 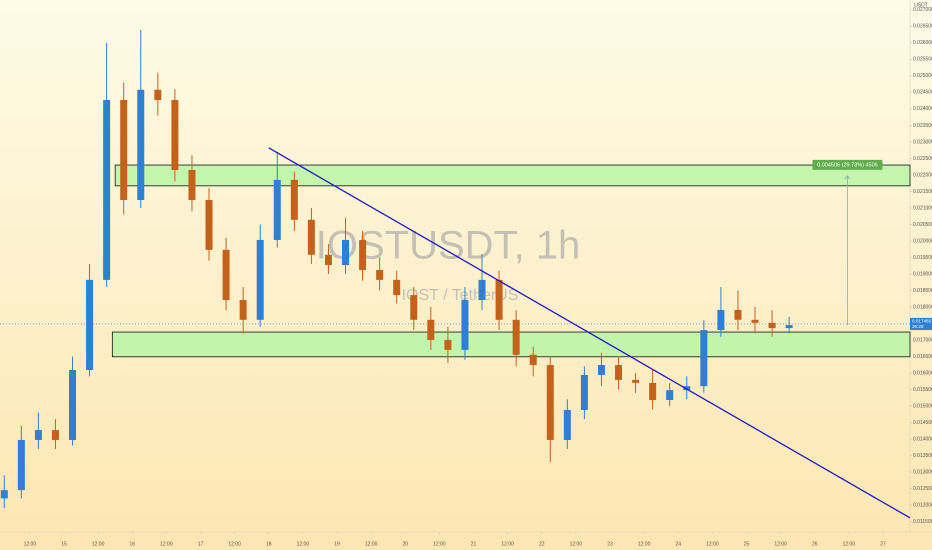 I want to click on y-tick-label: 0.021500, so click(x=922, y=192).